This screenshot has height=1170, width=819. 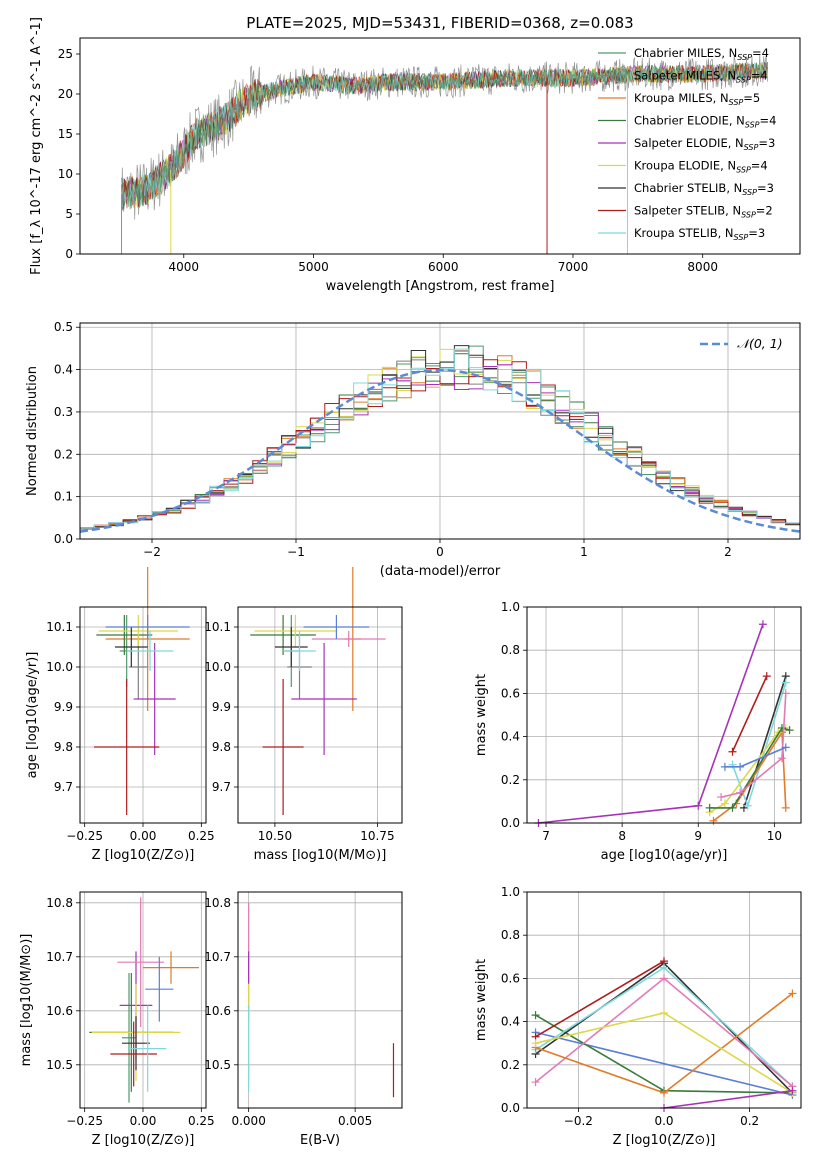 What do you see at coordinates (705, 122) in the screenshot?
I see `legend-entry: Chabrier ELODIE, NSSP=4` at bounding box center [705, 122].